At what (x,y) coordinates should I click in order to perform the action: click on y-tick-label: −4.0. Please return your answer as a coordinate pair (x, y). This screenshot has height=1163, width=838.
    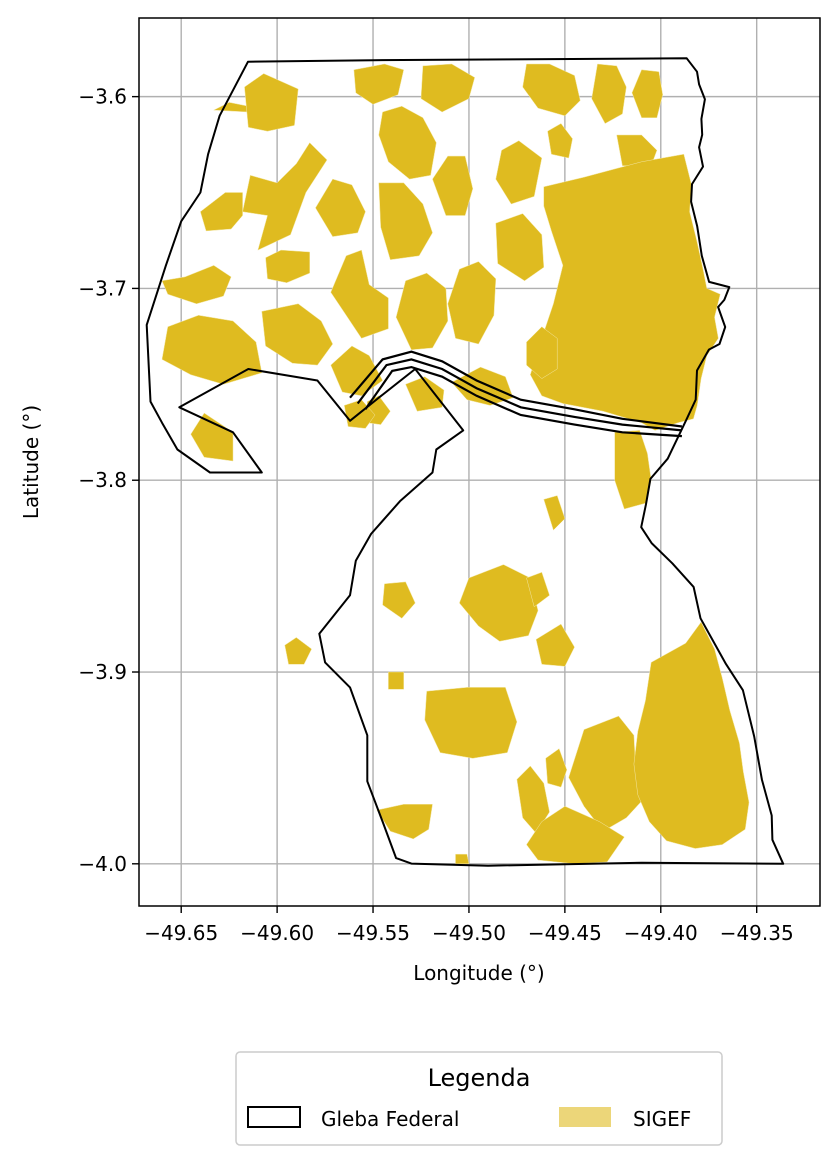
    Looking at the image, I should click on (102, 864).